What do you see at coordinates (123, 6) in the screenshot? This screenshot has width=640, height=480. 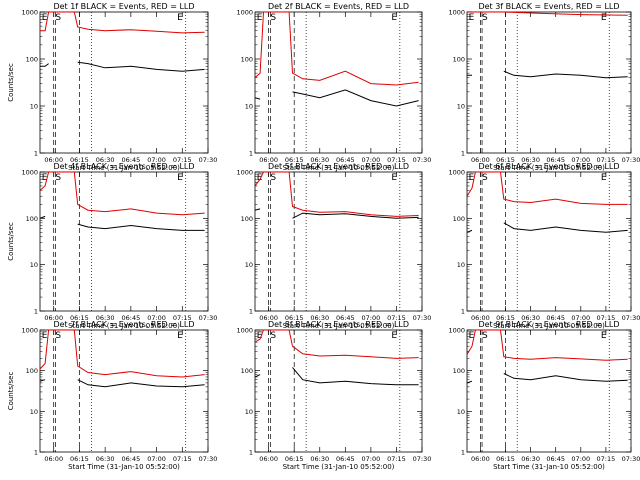 I see `panel-title: Det 1f BLACK = Events, RED = LLD` at bounding box center [123, 6].